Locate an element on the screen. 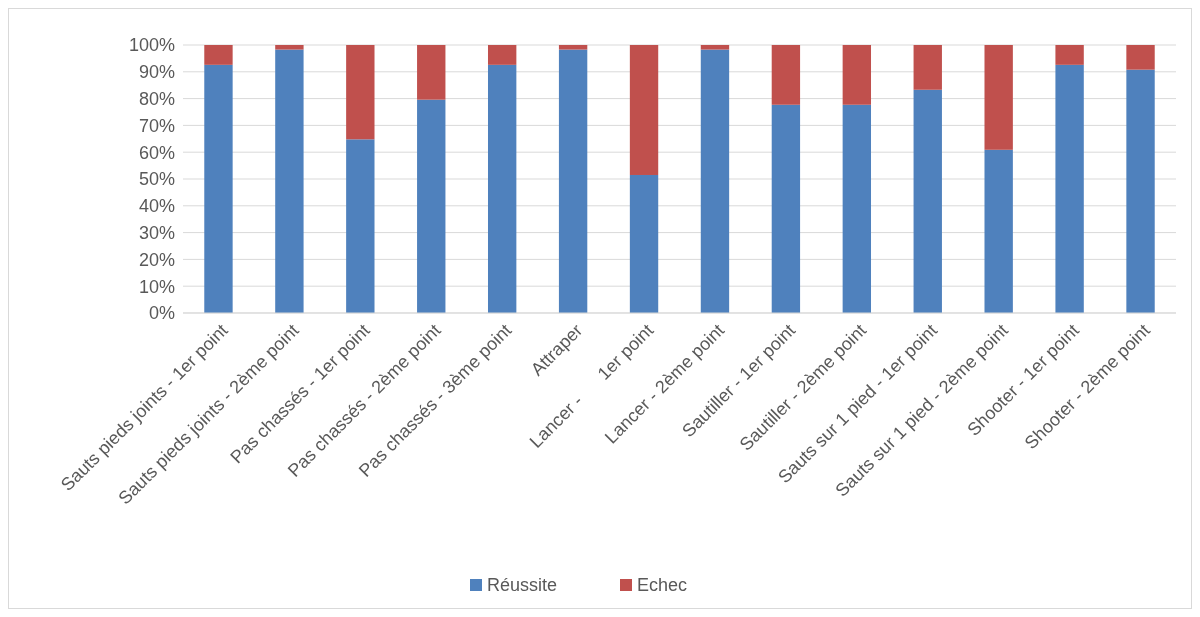  legend-label: Echec is located at coordinates (662, 585).